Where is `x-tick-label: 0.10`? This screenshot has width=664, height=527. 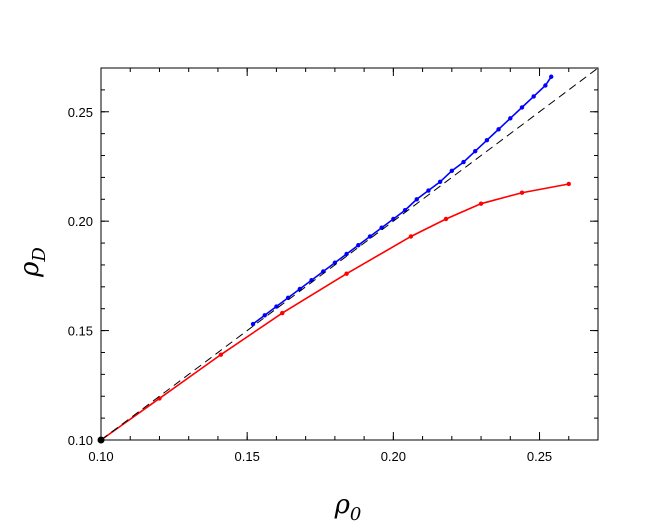
x-tick-label: 0.10 is located at coordinates (100, 456).